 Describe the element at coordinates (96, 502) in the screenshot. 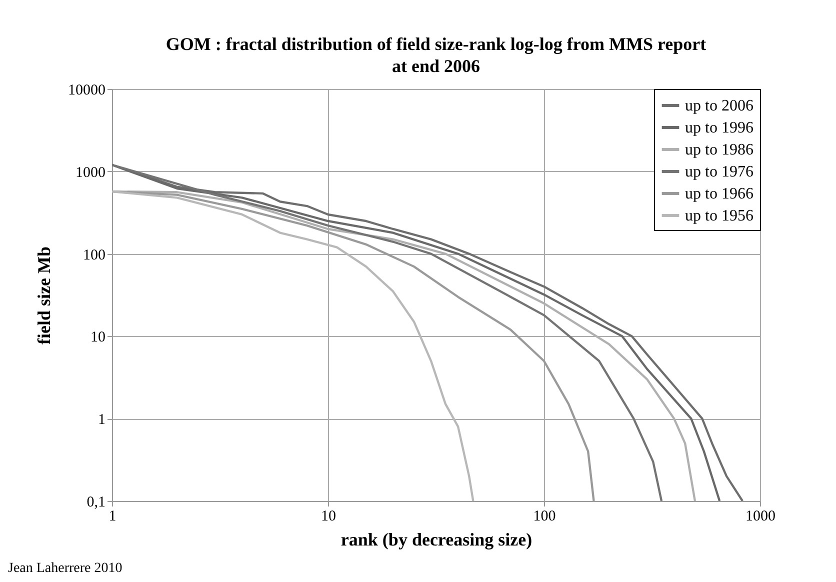

I see `y-tick-label: 0,1` at that location.